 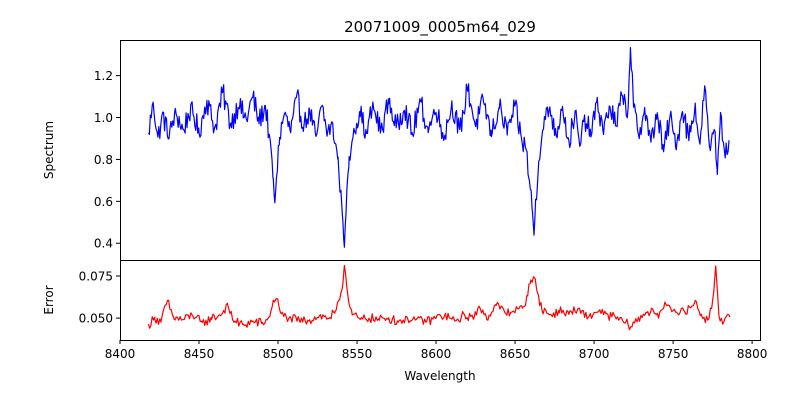 I want to click on y-tick-label: 1.2, so click(x=103, y=76).